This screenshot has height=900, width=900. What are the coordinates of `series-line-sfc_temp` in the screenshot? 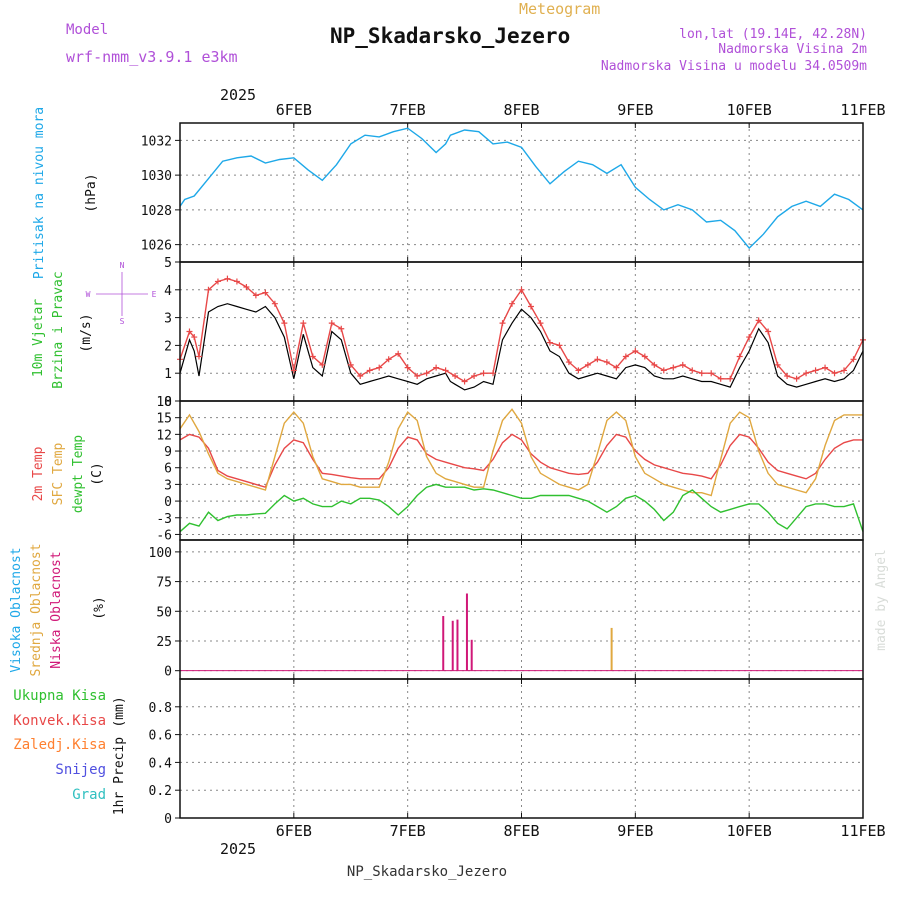 It's located at (521, 452).